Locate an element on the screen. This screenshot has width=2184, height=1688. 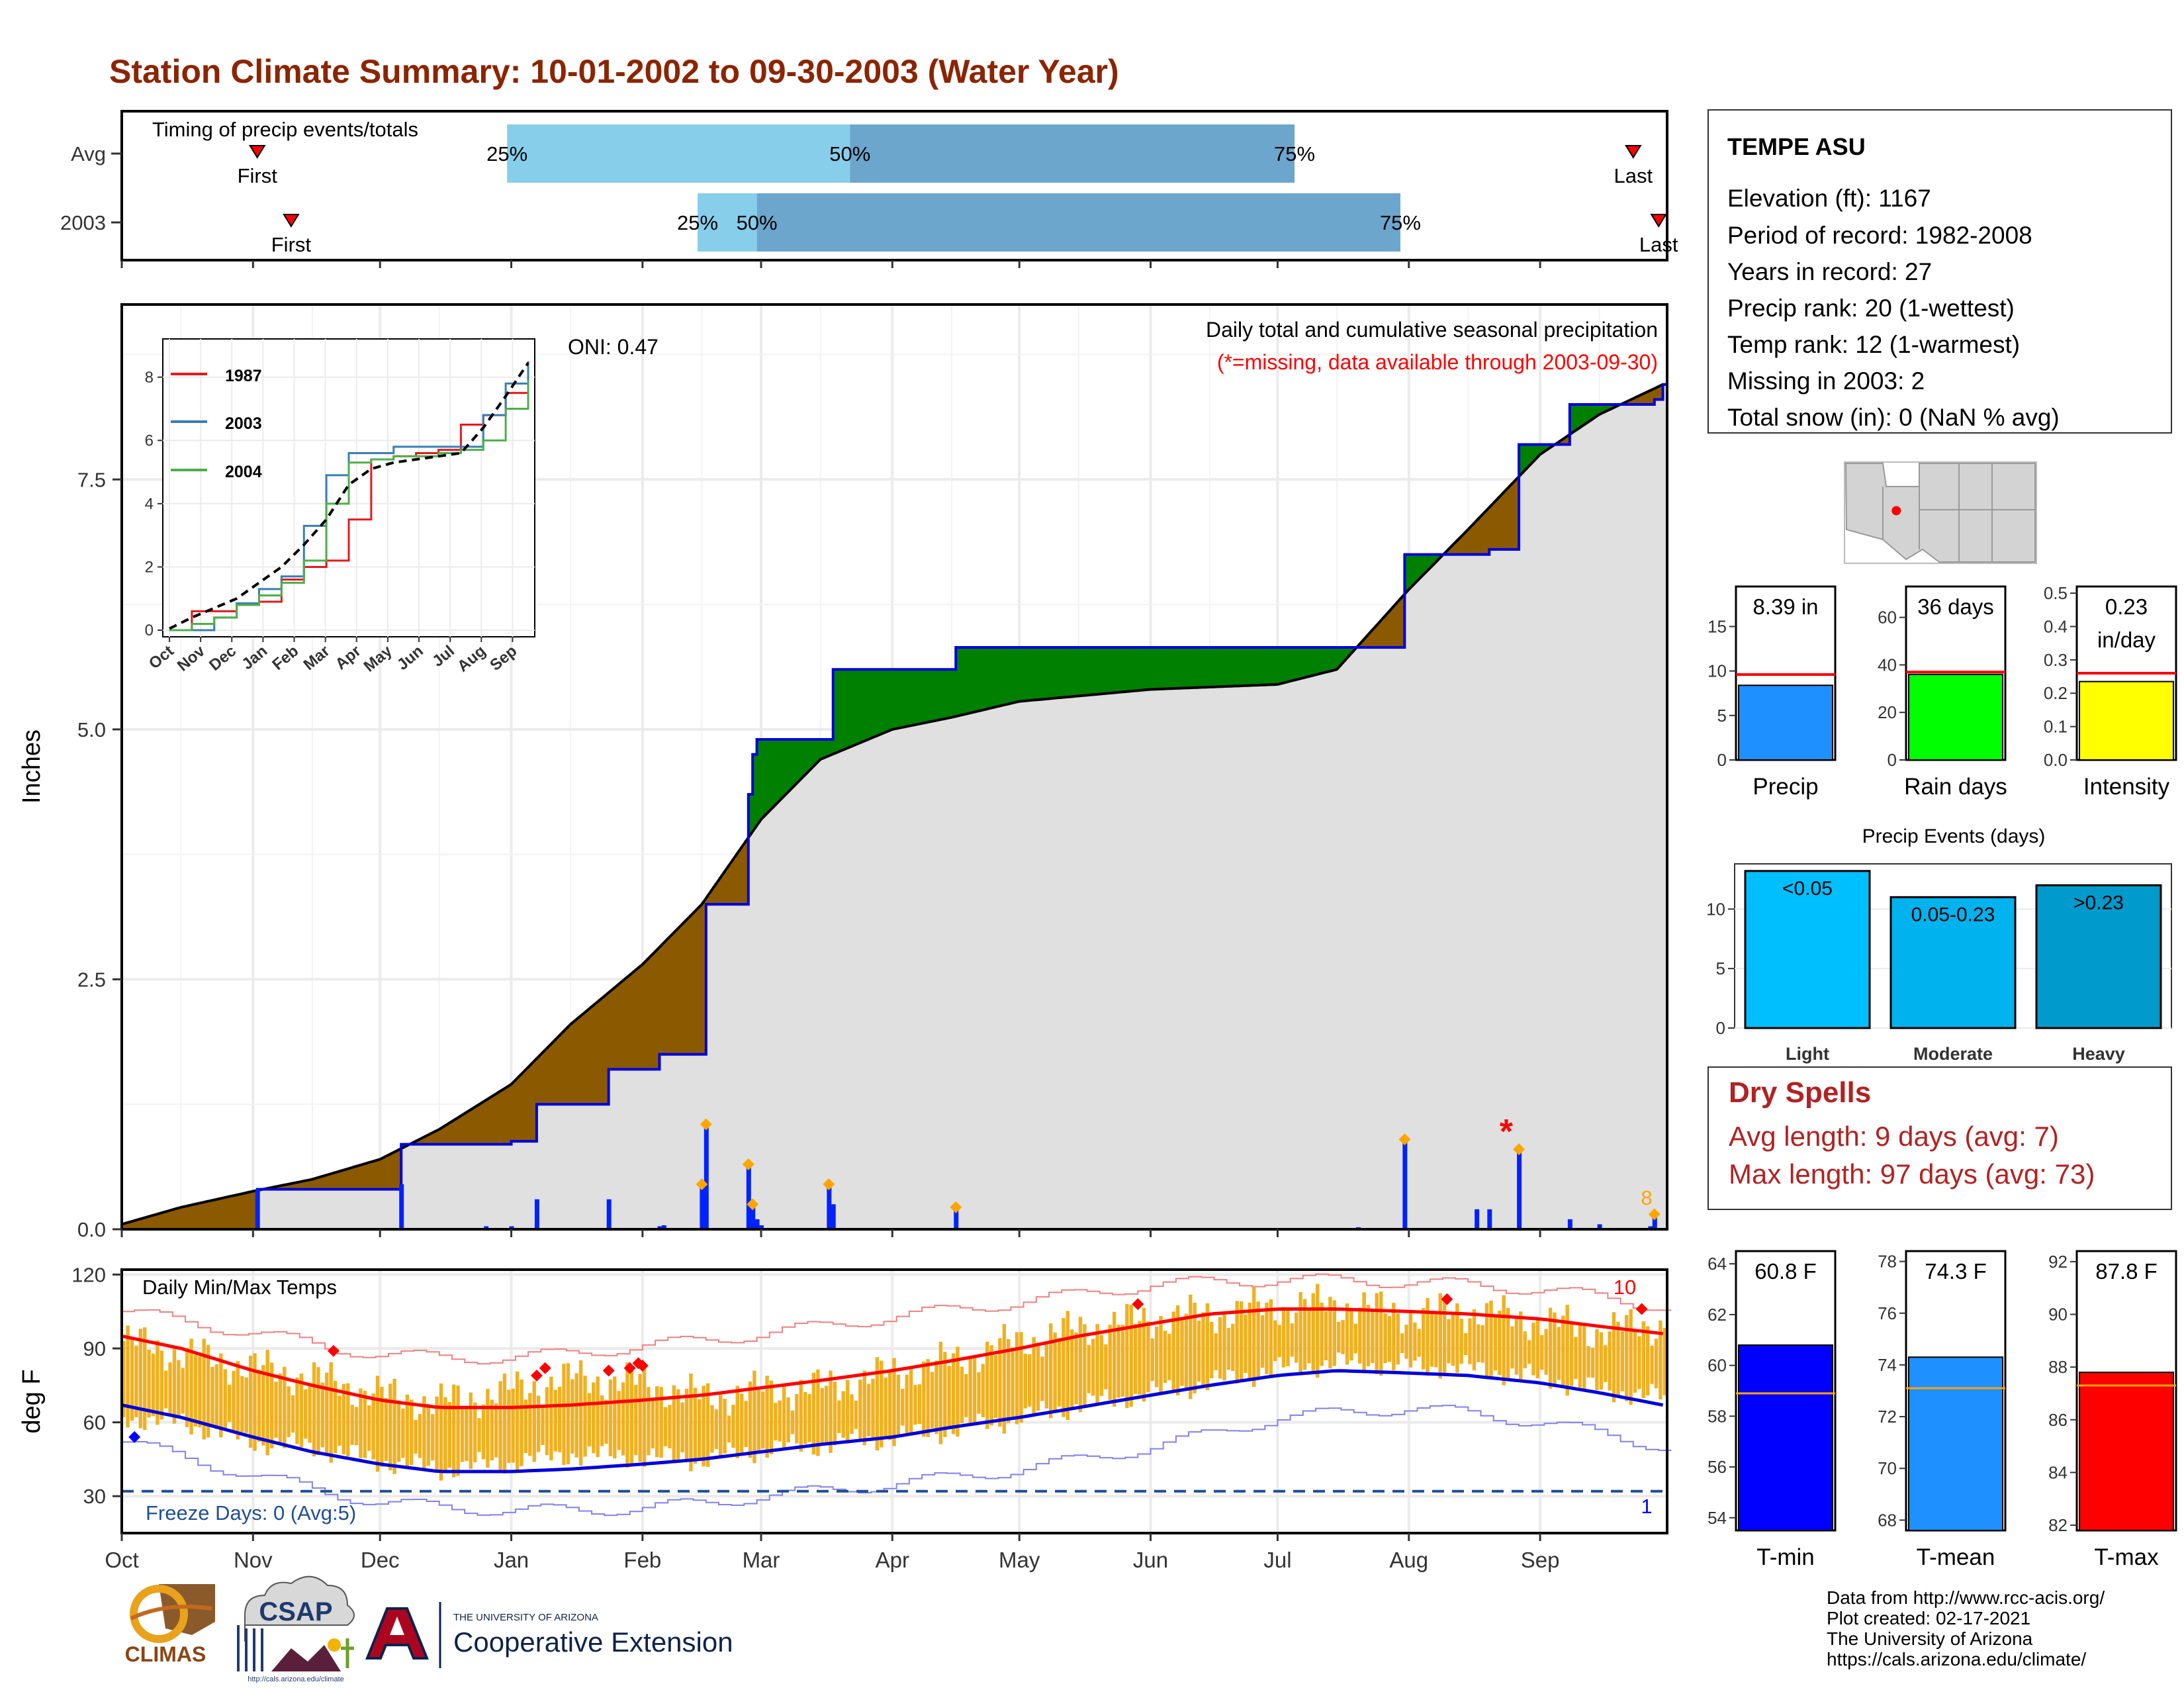
temp-summary-t-min-y-tick-label: 56 is located at coordinates (1717, 1467).